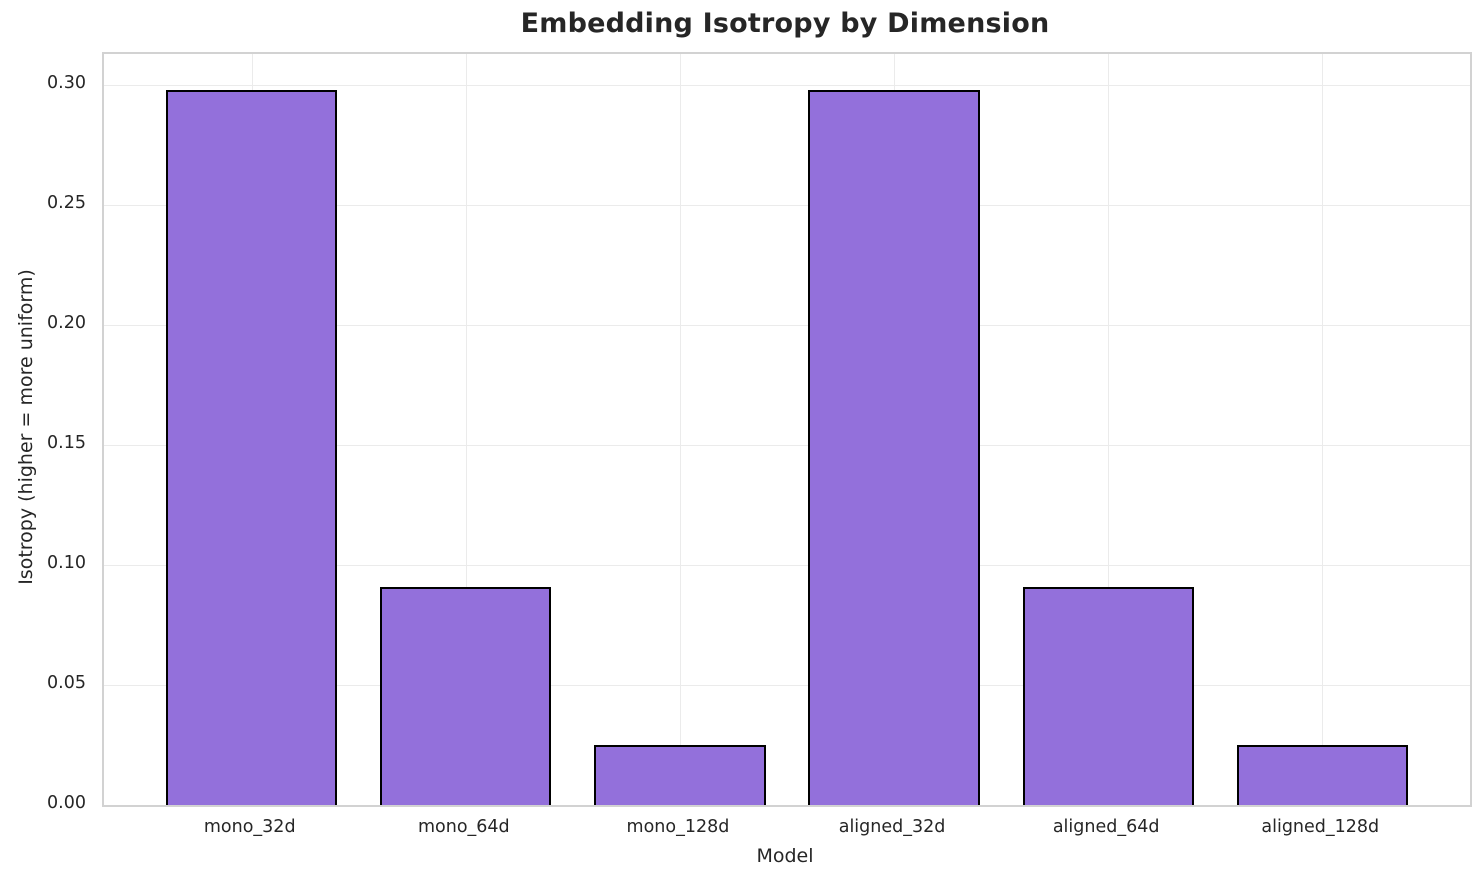 Image resolution: width=1484 pixels, height=885 pixels. What do you see at coordinates (678, 827) in the screenshot?
I see `x-tick-label-mono_128d: mono_128d` at bounding box center [678, 827].